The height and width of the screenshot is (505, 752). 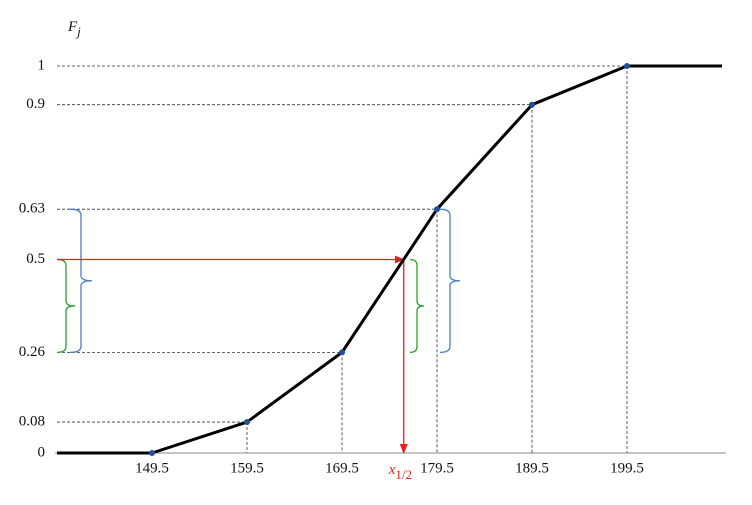 What do you see at coordinates (392, 470) in the screenshot?
I see `median-label-main: x` at bounding box center [392, 470].